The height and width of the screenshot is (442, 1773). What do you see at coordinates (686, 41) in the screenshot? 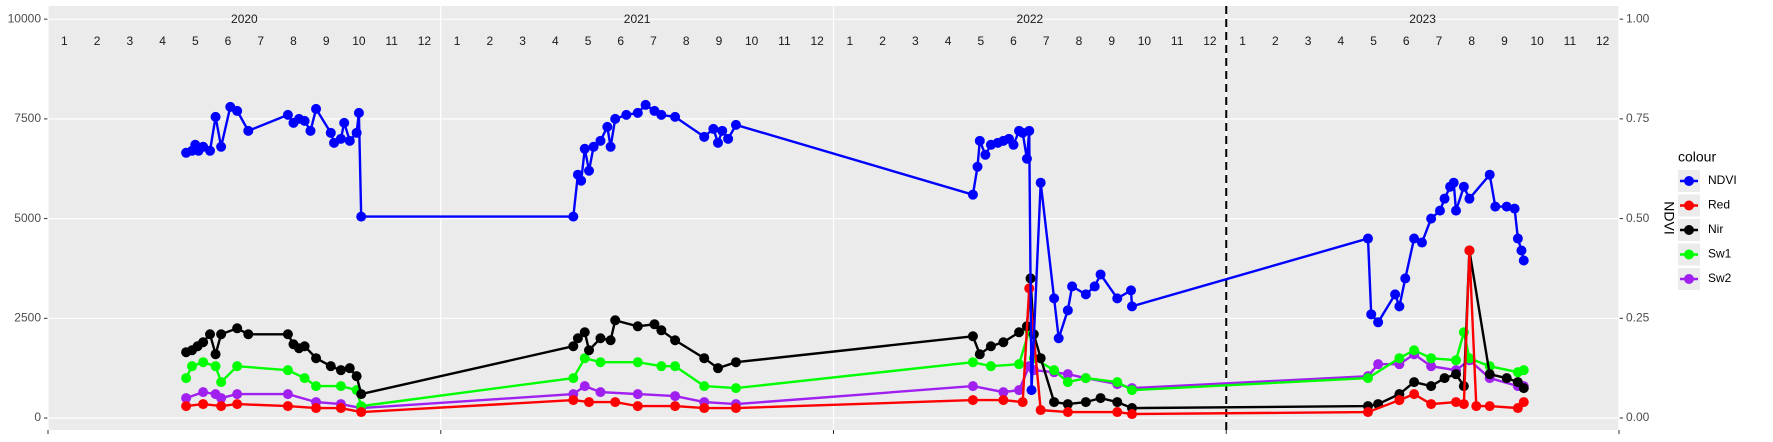
I see `month-label: 8` at bounding box center [686, 41].